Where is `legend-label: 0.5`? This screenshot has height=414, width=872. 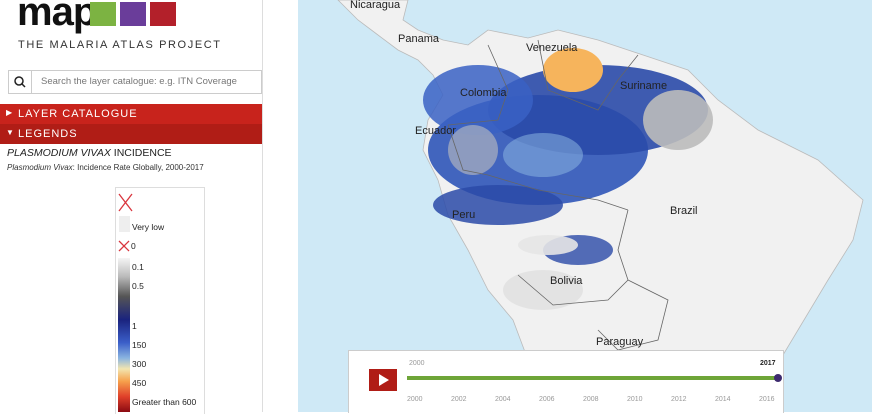
legend-label: 0.5 is located at coordinates (138, 286).